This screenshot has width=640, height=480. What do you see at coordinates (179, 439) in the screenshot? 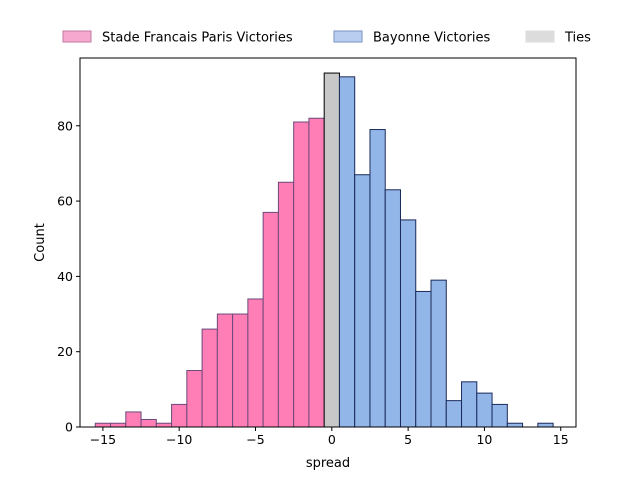
I see `x-tick-label-1: −10` at bounding box center [179, 439].